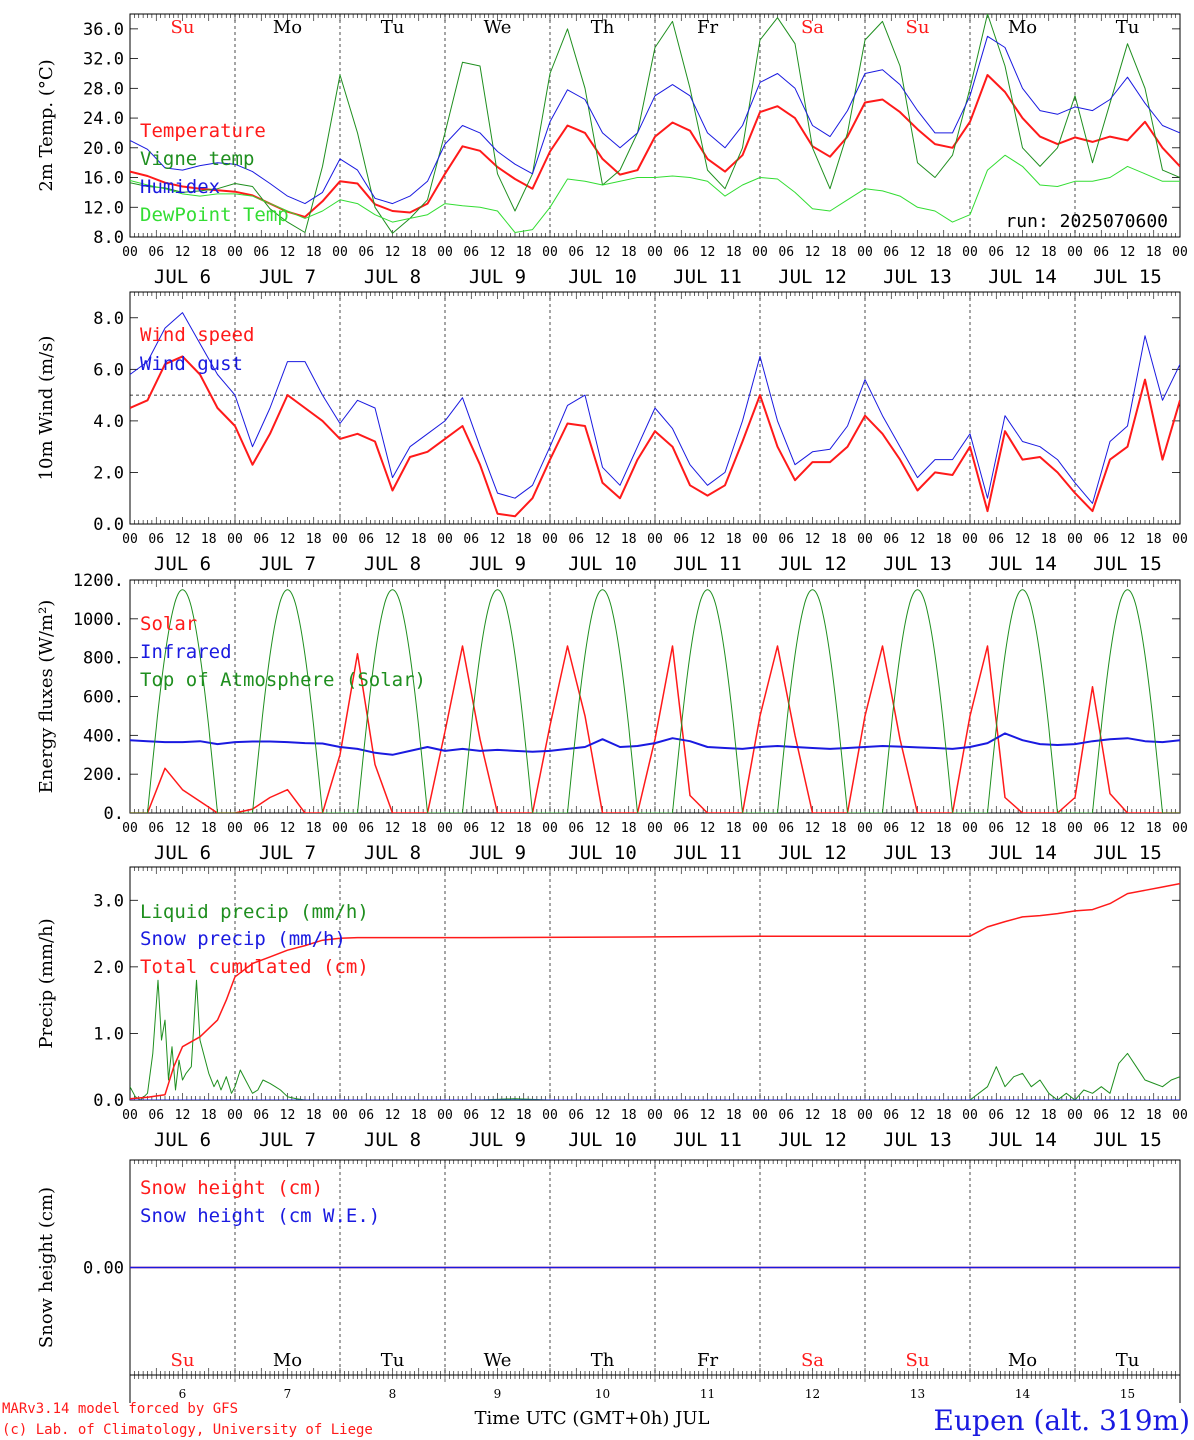 This screenshot has width=1194, height=1440. What do you see at coordinates (917, 1140) in the screenshot?
I see `day-label: JUL 13` at bounding box center [917, 1140].